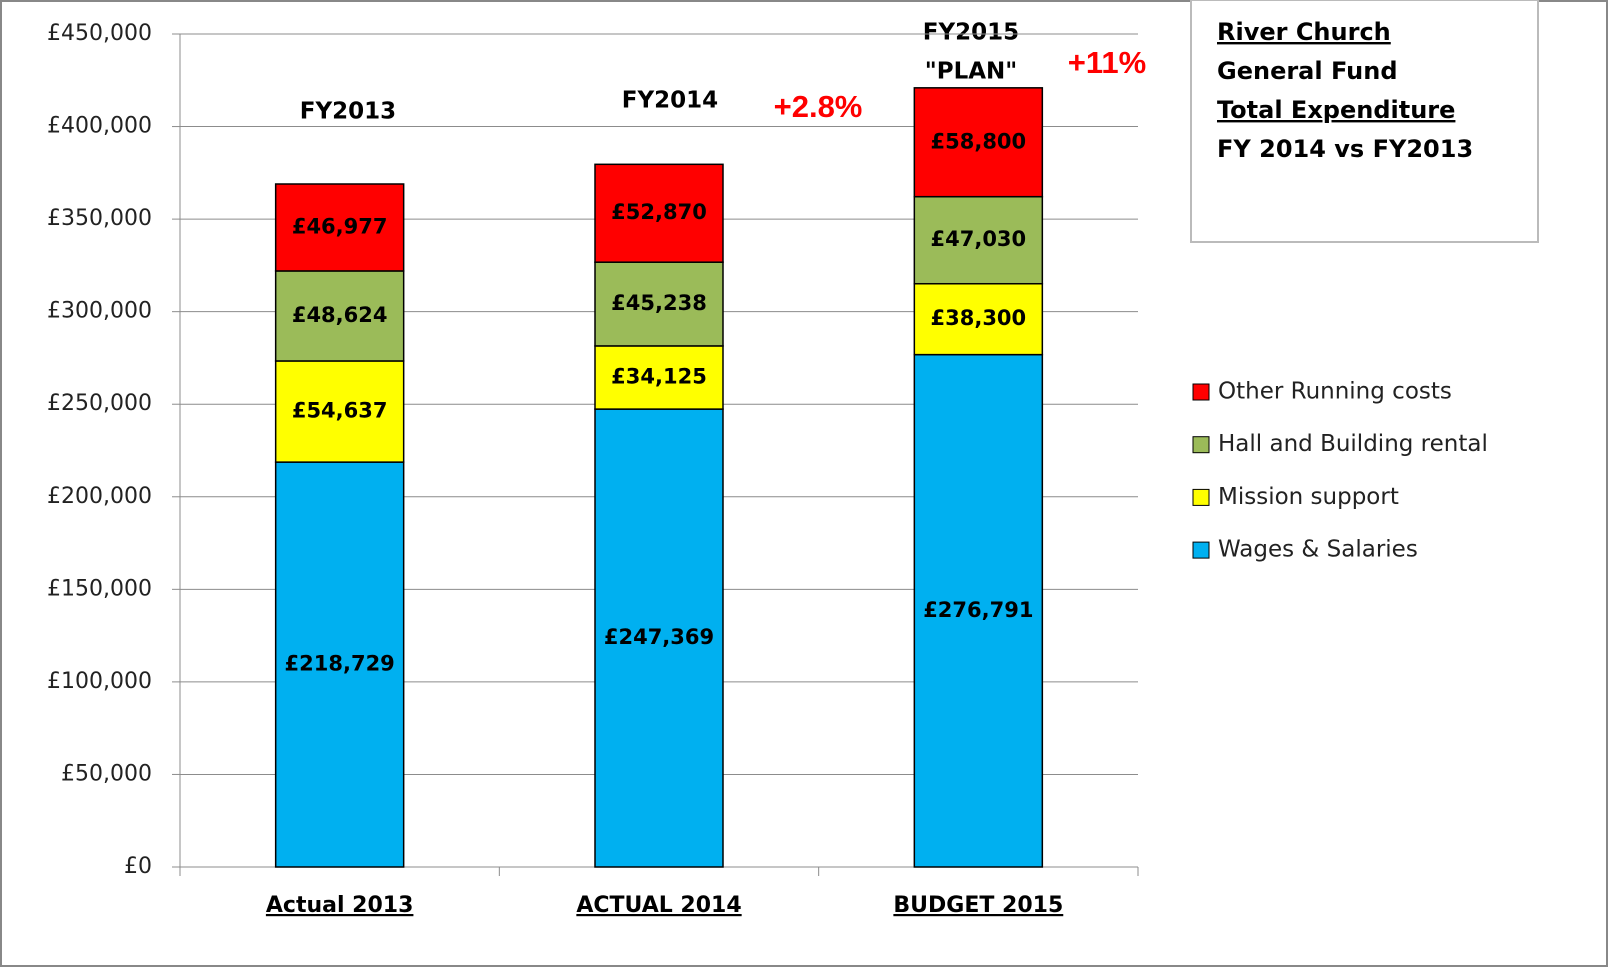 The image size is (1608, 967). I want to click on title-box, so click(1364, 121).